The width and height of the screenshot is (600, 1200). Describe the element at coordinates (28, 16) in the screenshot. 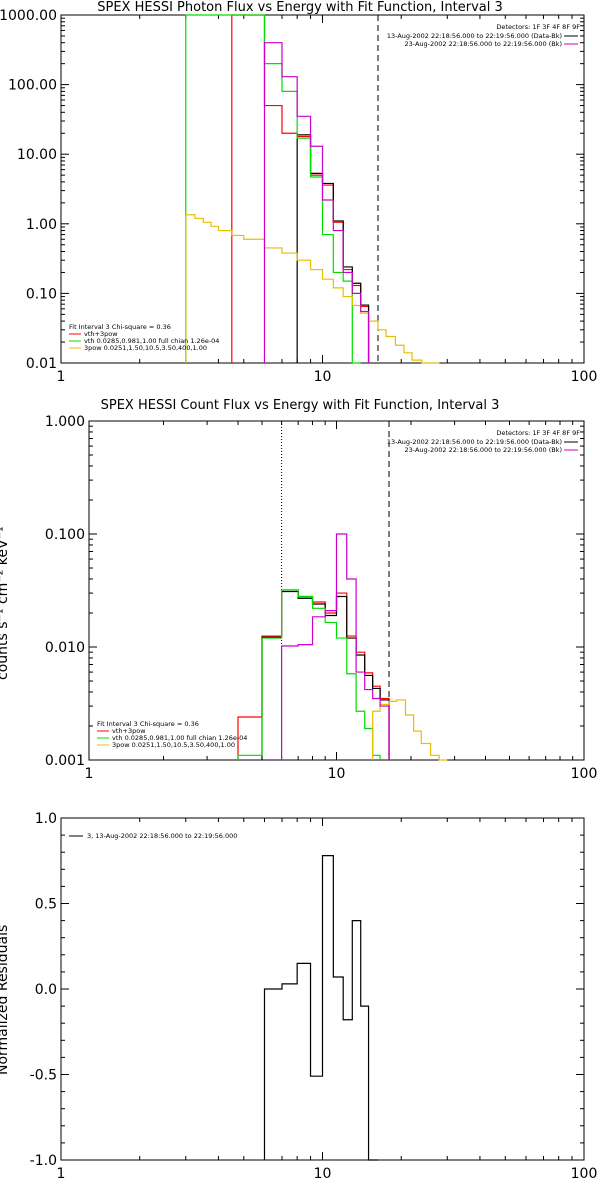

I see `y-tick-label: 1000.00` at that location.